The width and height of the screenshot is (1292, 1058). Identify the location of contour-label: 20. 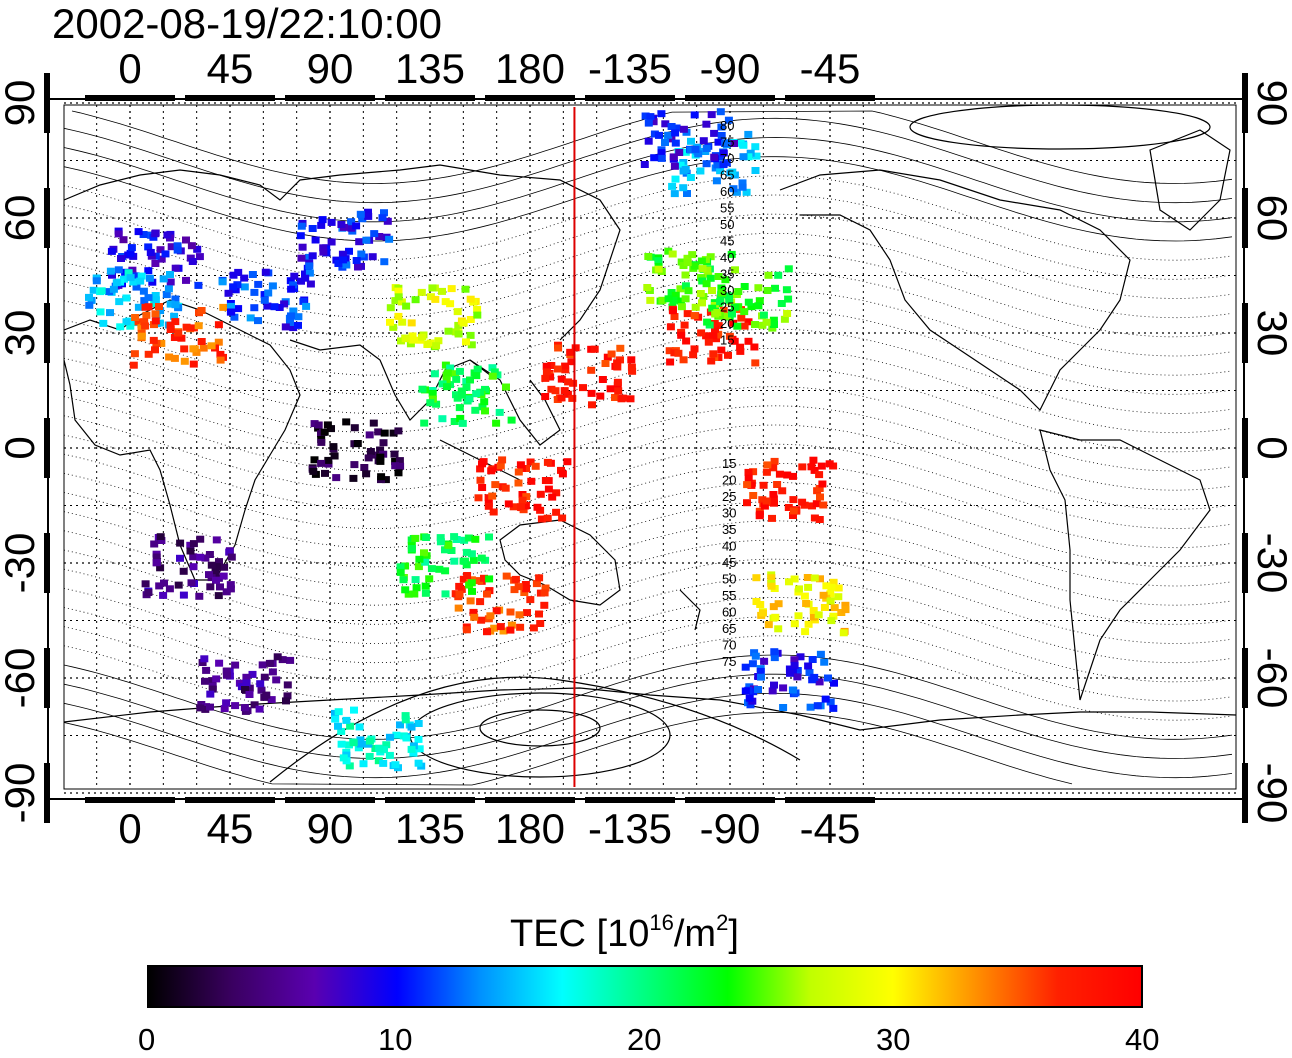
(727, 323).